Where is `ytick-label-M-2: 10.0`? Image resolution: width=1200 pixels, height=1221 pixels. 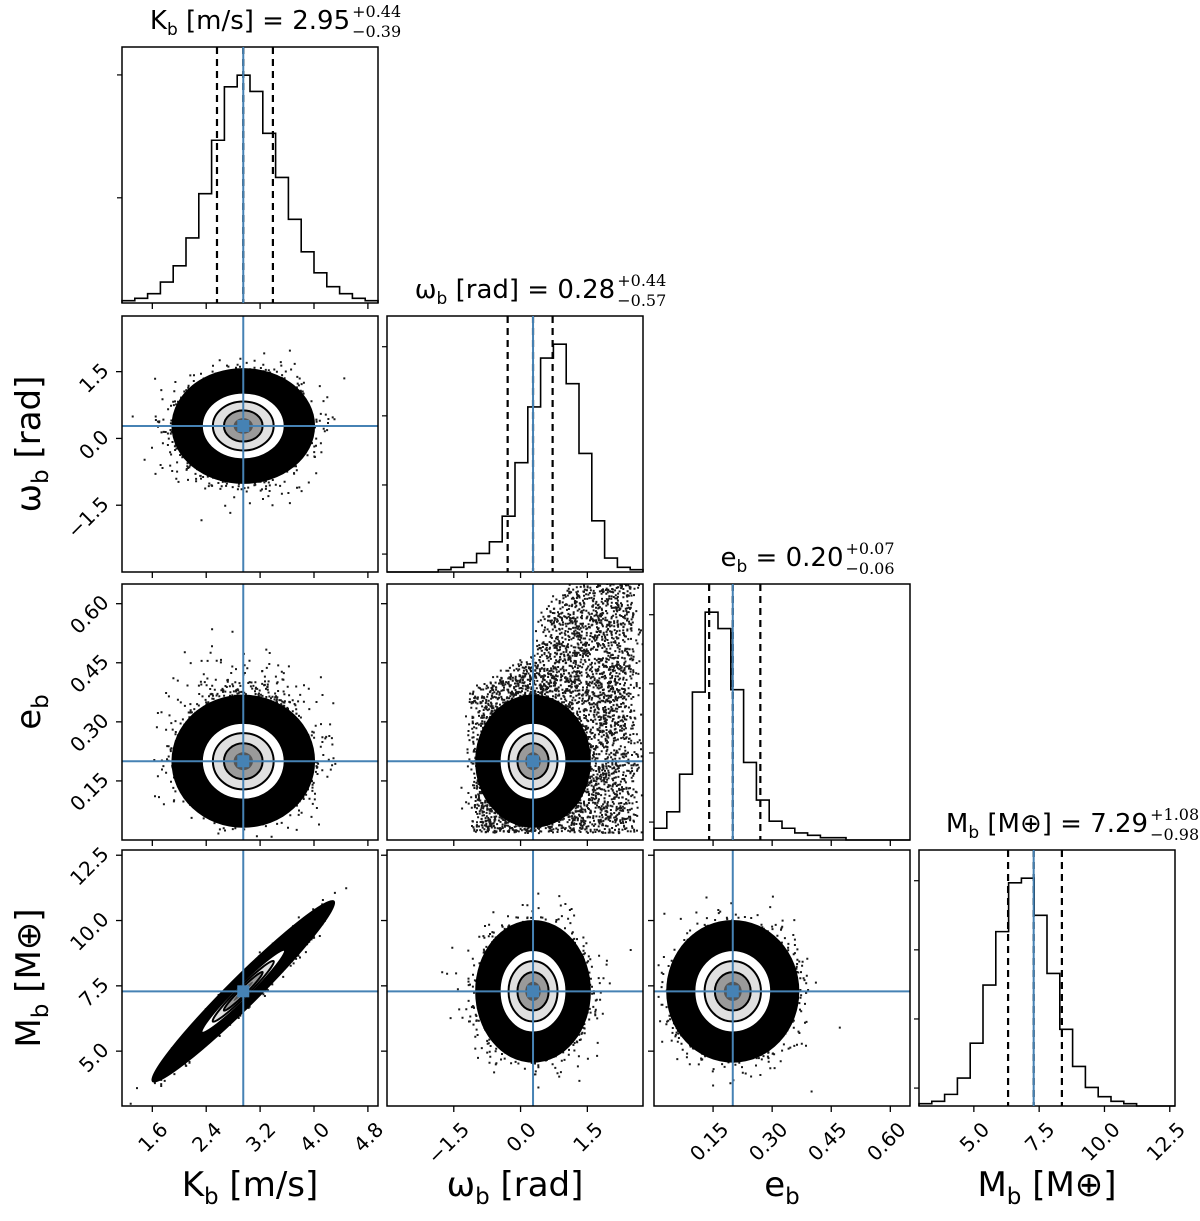 ytick-label-M-2: 10.0 is located at coordinates (89, 931).